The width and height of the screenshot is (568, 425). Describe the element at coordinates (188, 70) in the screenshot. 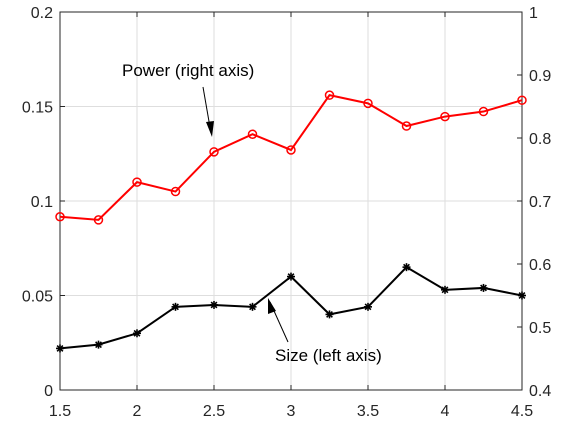

I see `annotation-power: Power (right axis)` at that location.